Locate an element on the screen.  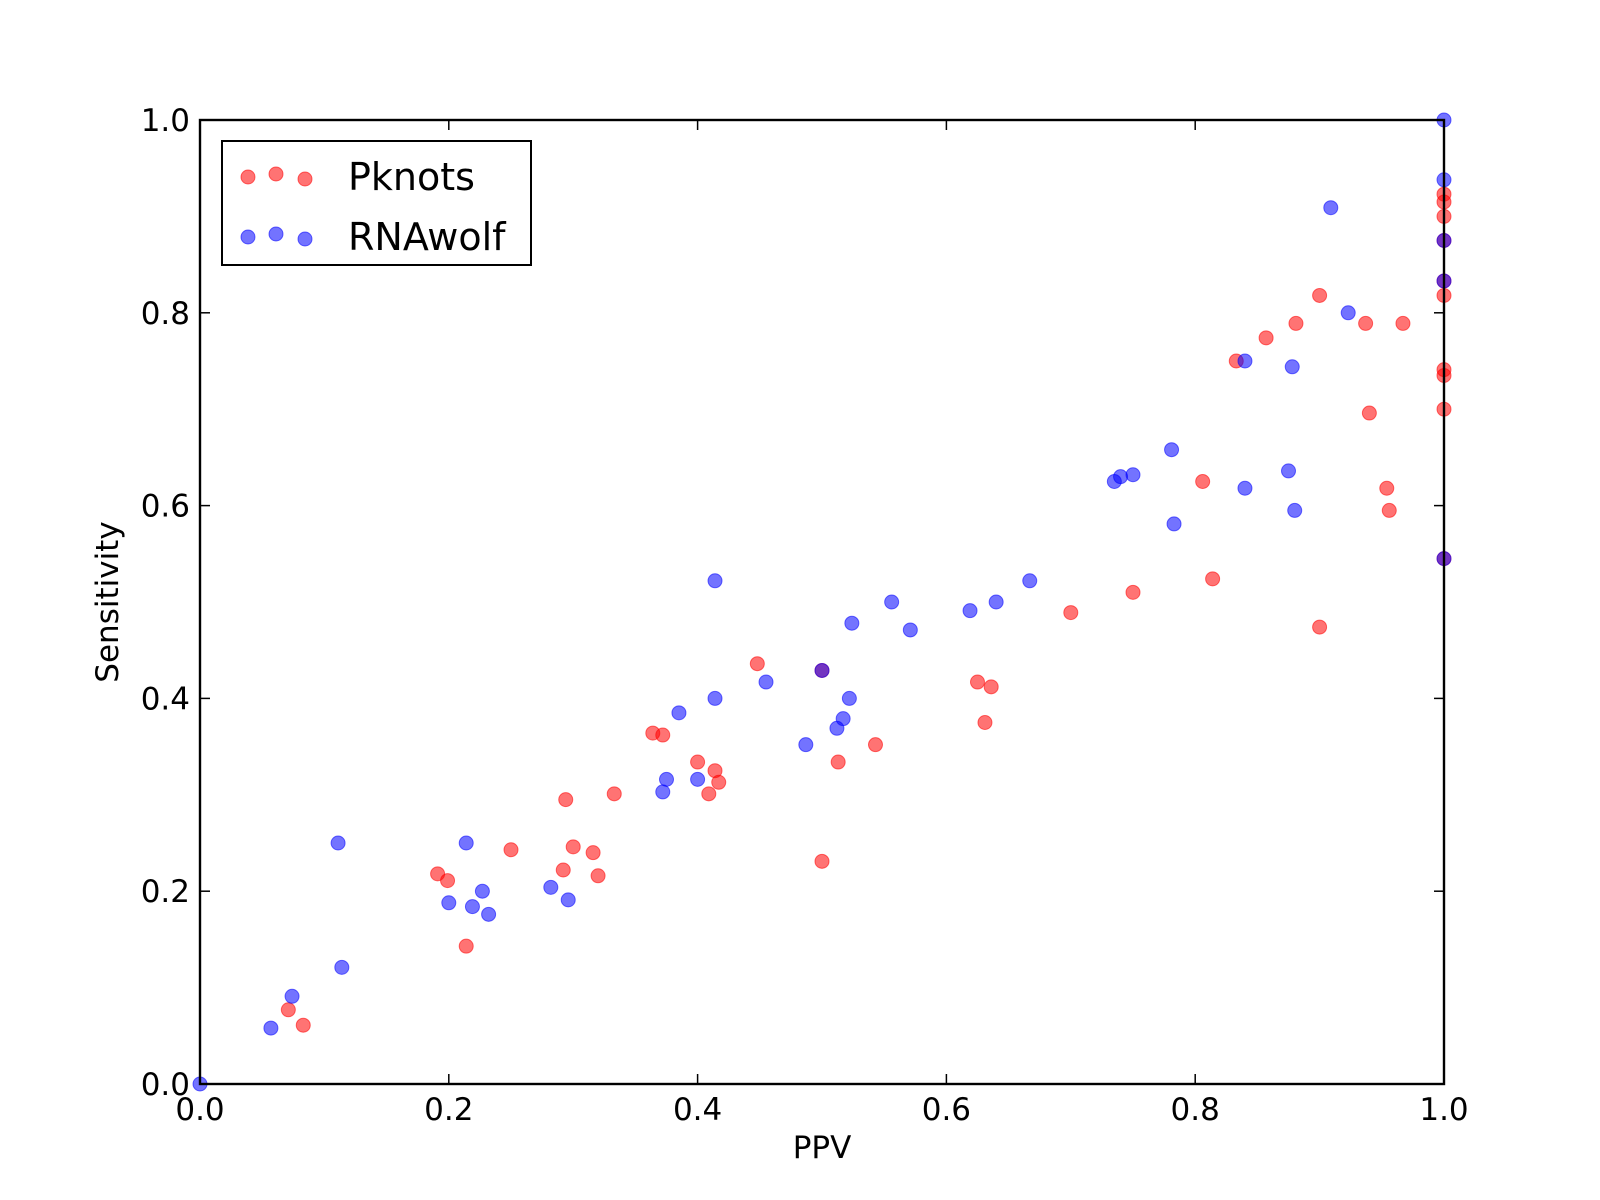
legend: Pknots RNAwolf is located at coordinates (376, 203).